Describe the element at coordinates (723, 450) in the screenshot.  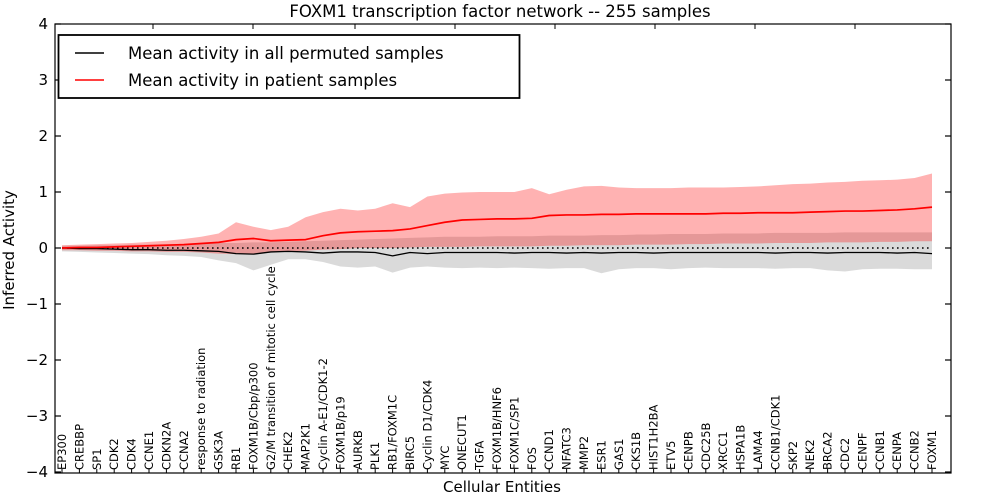
I see `x-tick-label: XRCC1` at that location.